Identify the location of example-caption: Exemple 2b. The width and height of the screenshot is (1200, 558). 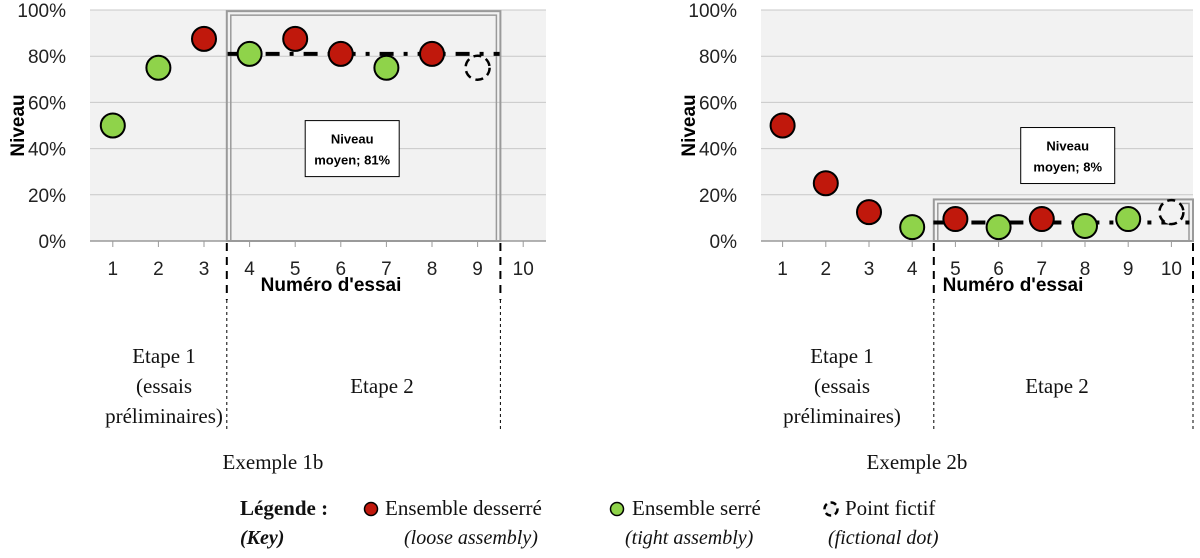
(917, 462).